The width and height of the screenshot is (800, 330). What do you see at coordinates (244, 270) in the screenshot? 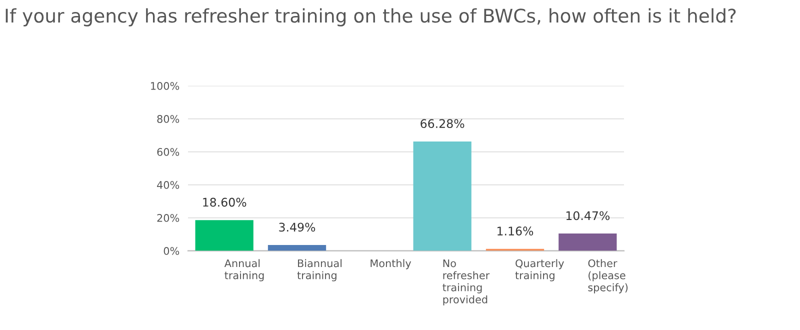
I see `x-tick-label: Annual training` at bounding box center [244, 270].